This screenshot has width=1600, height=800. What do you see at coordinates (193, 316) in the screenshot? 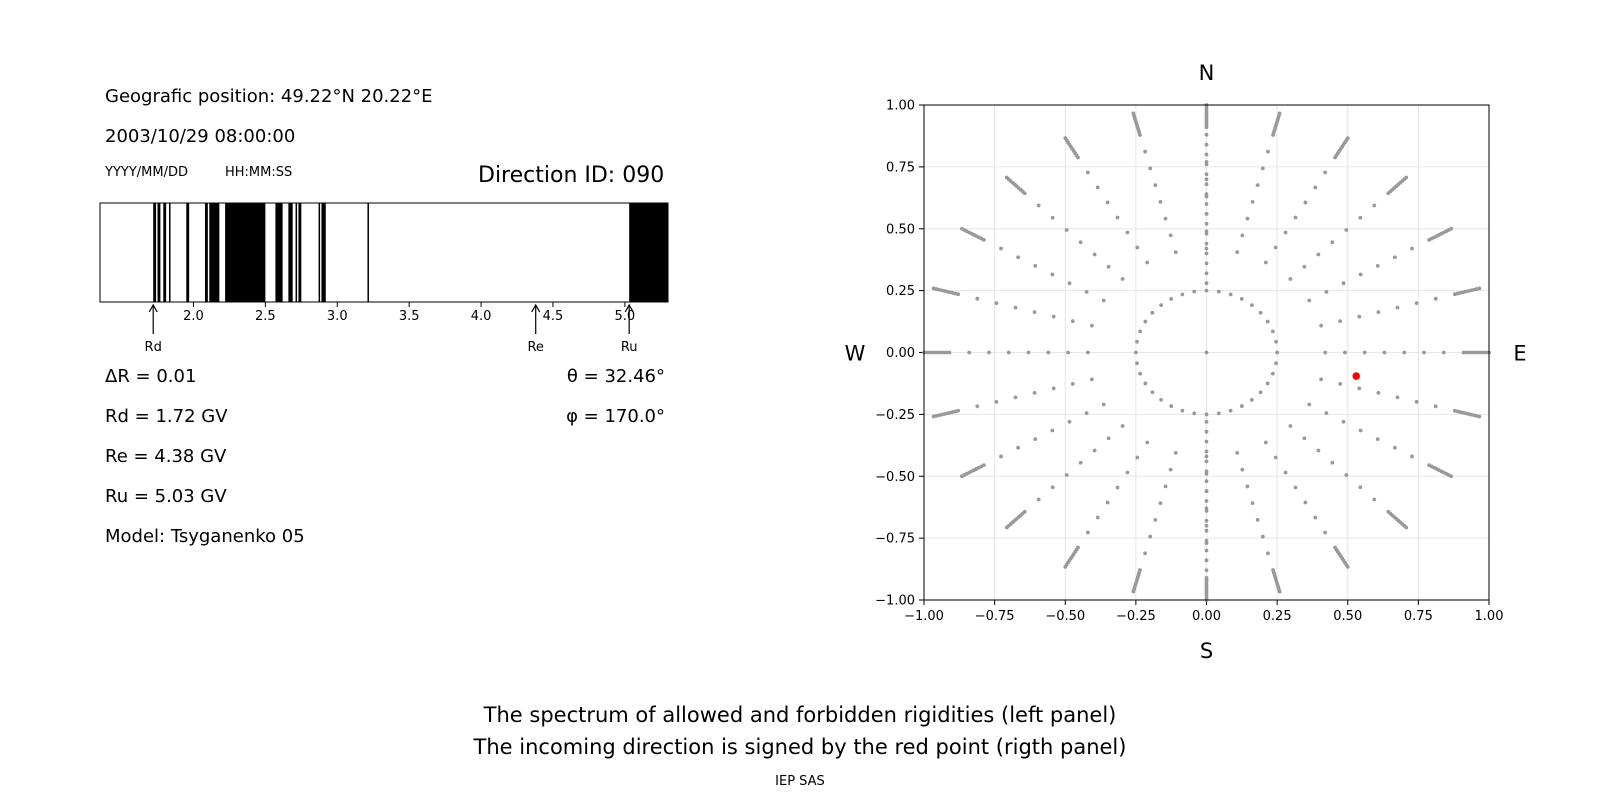
I see `spectrum-x-tick-label: 2.0` at bounding box center [193, 316].